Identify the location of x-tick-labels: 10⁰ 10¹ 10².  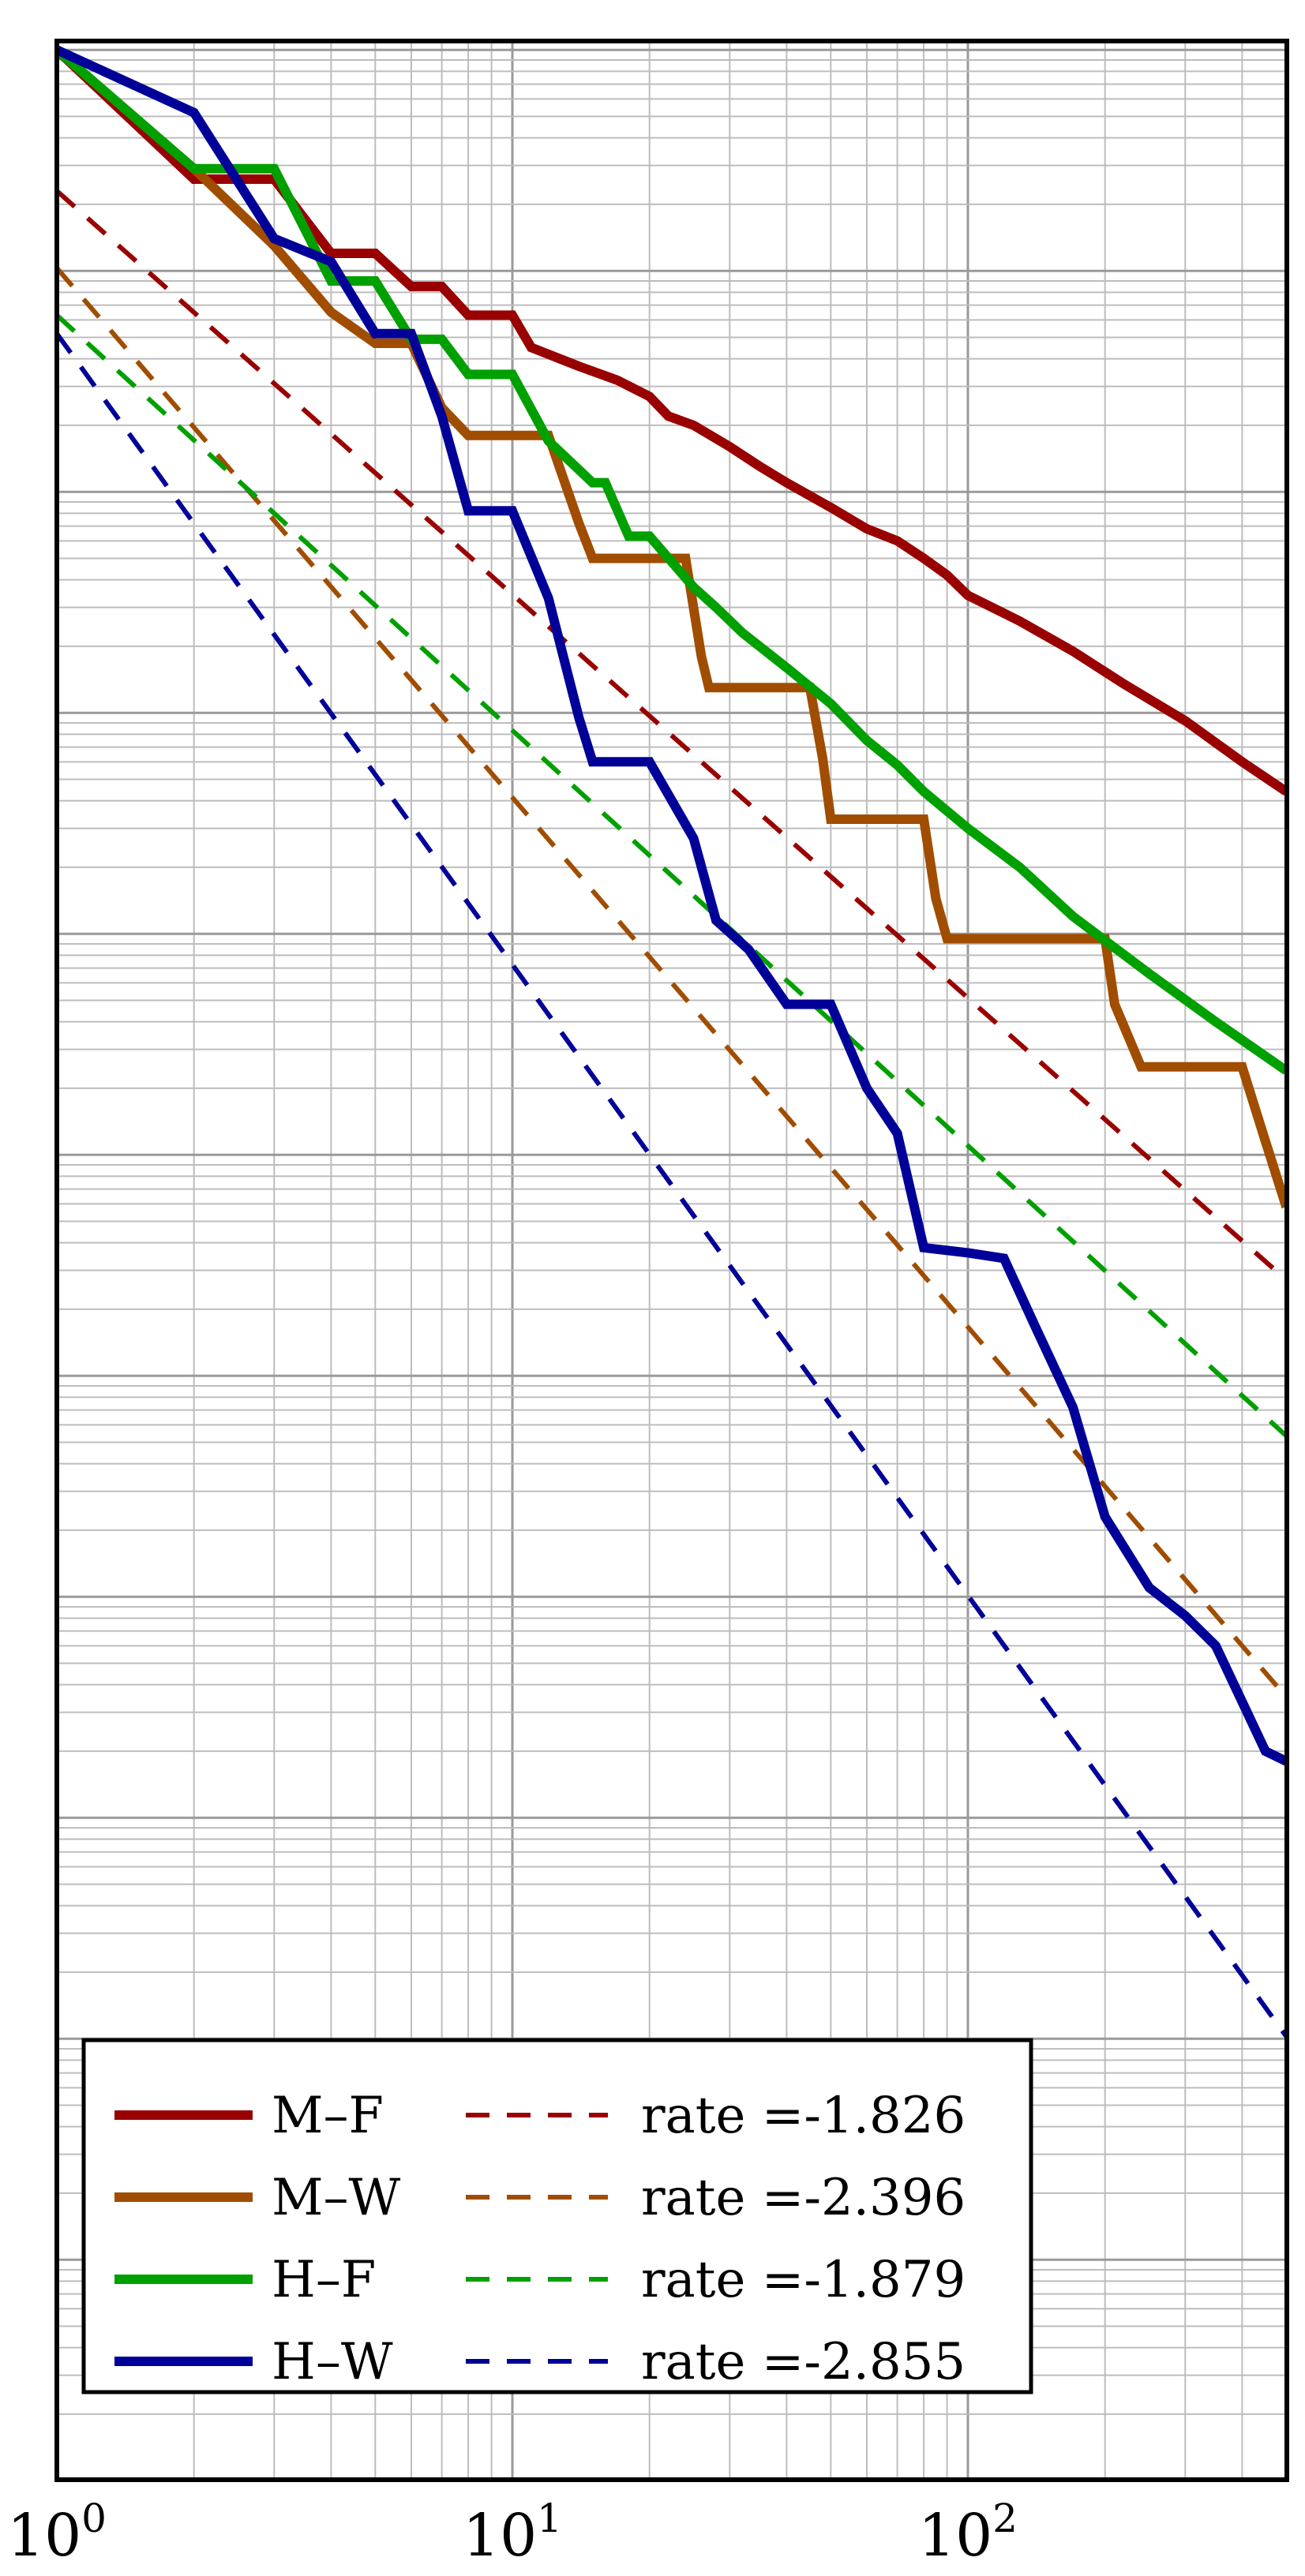
(512, 2533).